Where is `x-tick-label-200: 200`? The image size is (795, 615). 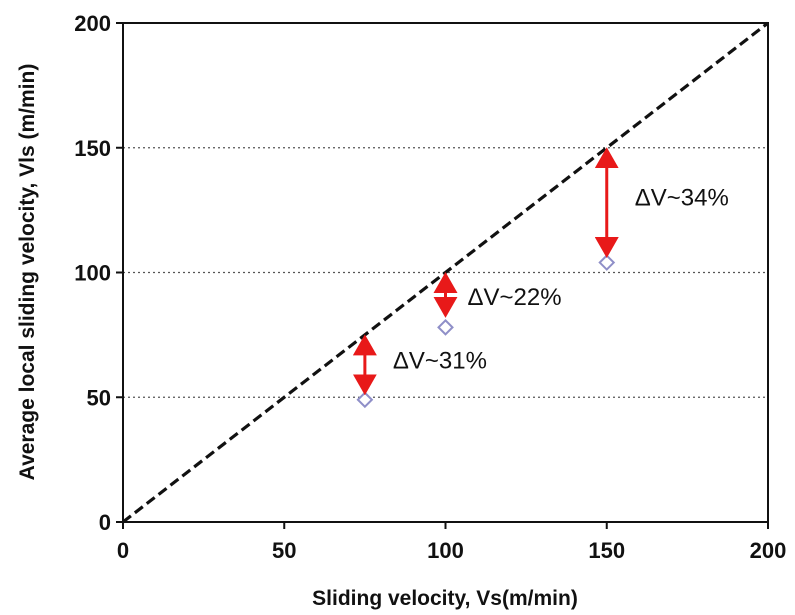 x-tick-label-200: 200 is located at coordinates (768, 550).